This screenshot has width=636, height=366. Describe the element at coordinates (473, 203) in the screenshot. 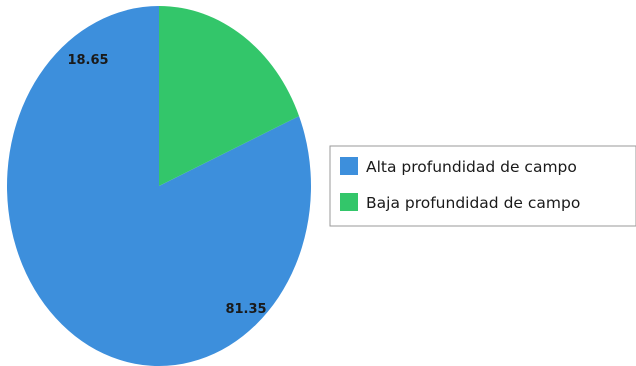

I see `legend-label-baja: Baja profundidad de campo` at that location.